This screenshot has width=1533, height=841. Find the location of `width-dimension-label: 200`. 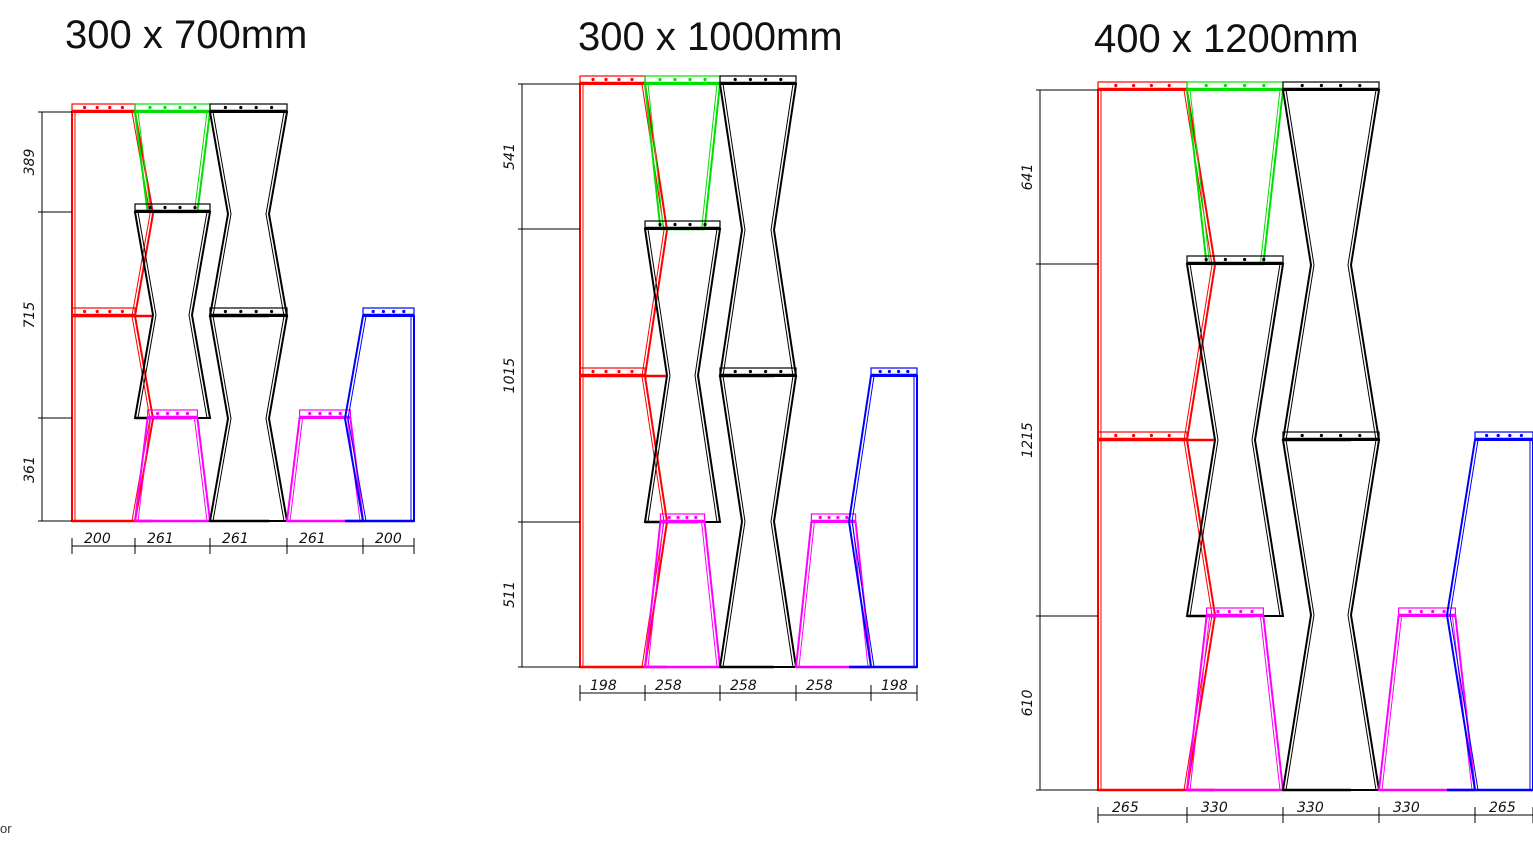

width-dimension-label: 200 is located at coordinates (388, 539).